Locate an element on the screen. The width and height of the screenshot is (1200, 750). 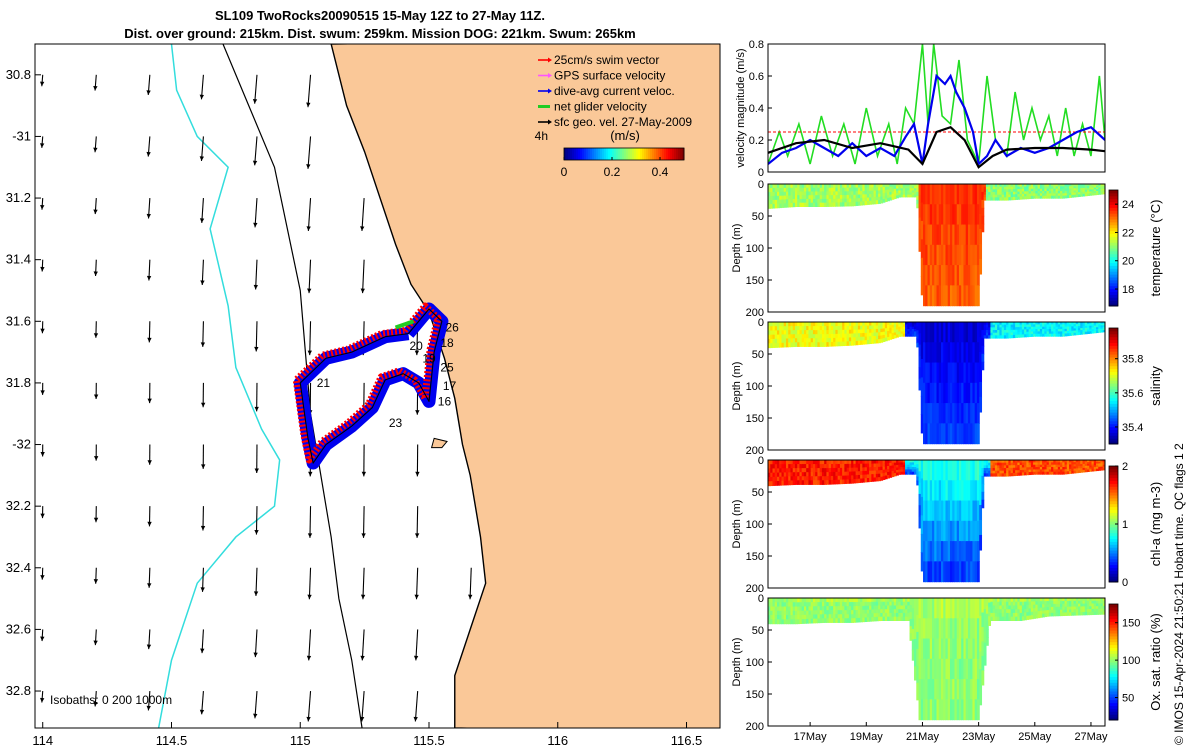
section-x-tick-label: 25May is located at coordinates (1035, 737).